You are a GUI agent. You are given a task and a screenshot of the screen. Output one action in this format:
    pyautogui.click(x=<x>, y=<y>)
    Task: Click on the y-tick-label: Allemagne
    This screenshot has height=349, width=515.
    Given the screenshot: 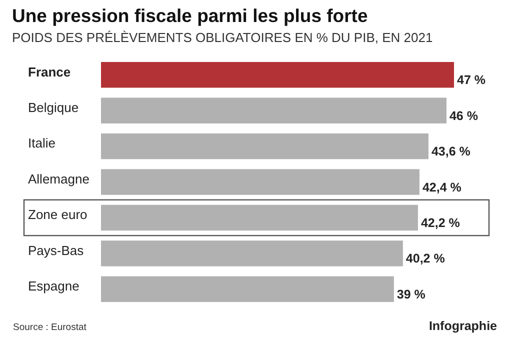 What is the action you would take?
    pyautogui.click(x=59, y=178)
    